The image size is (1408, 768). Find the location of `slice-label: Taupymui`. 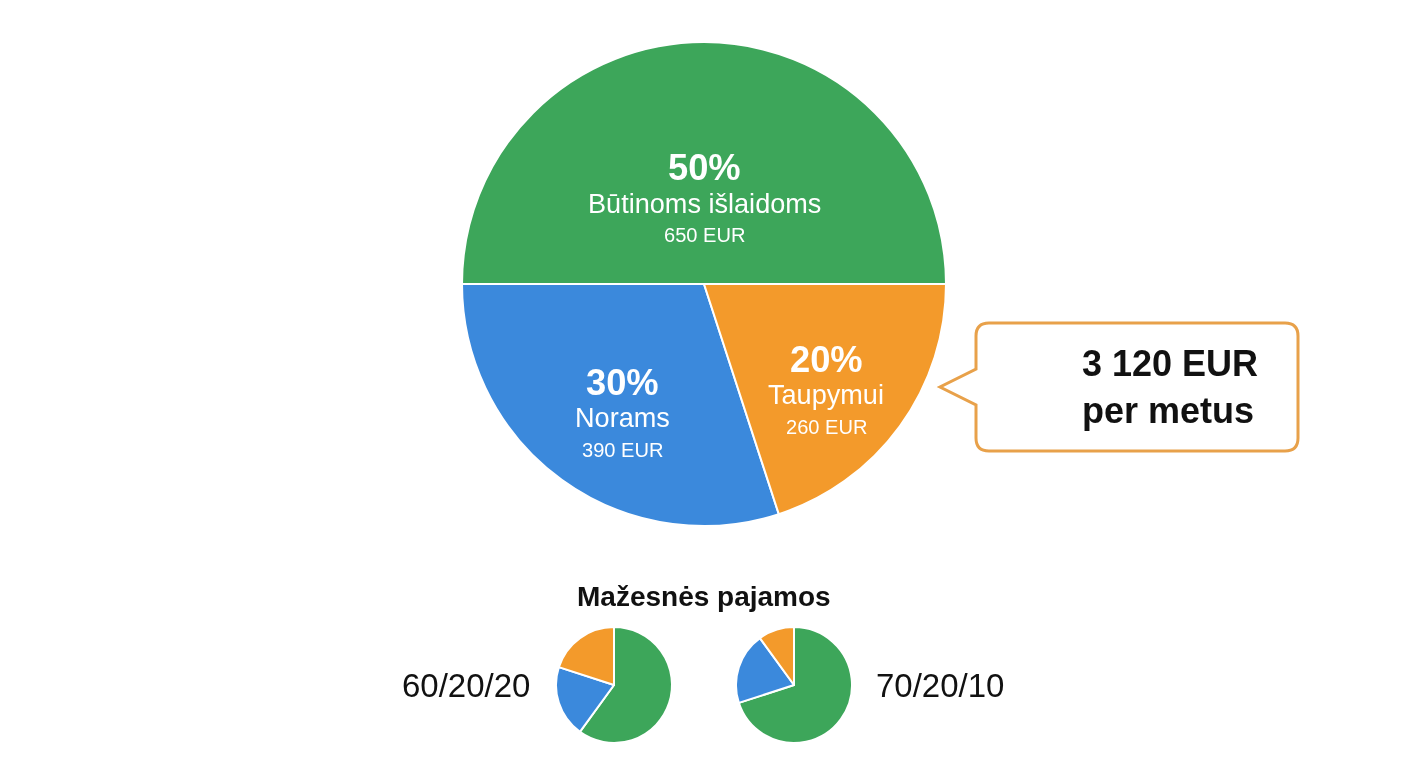

slice-label: Taupymui is located at coordinates (826, 394).